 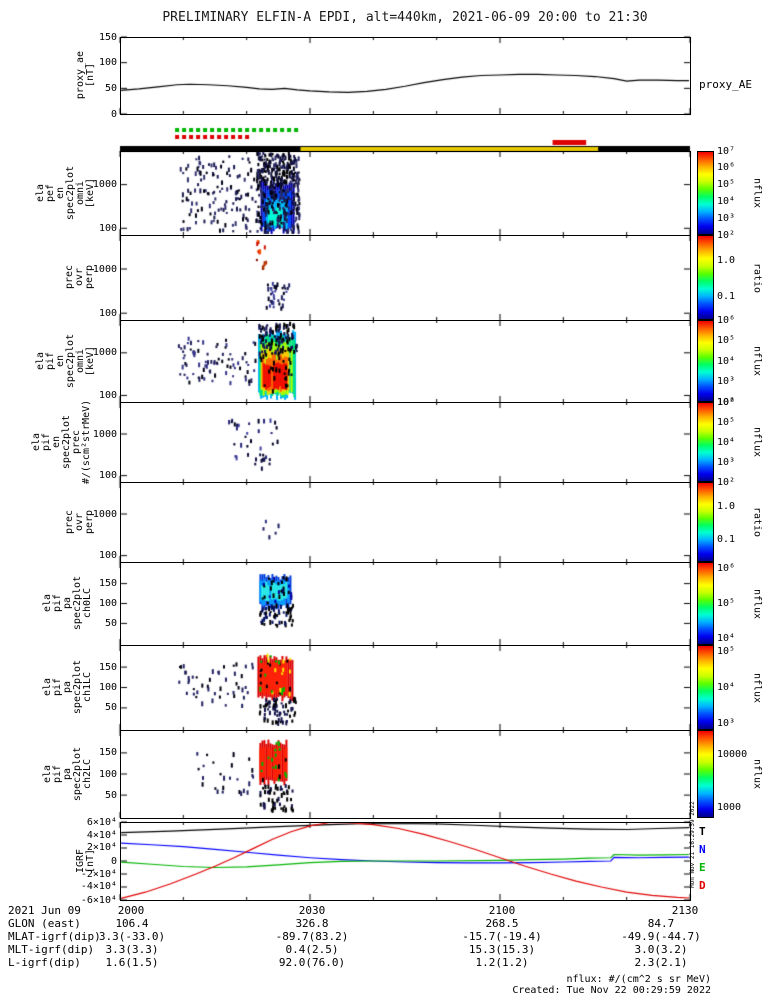 I want to click on y-tick-label: -4×10⁴, so click(x=98, y=887).